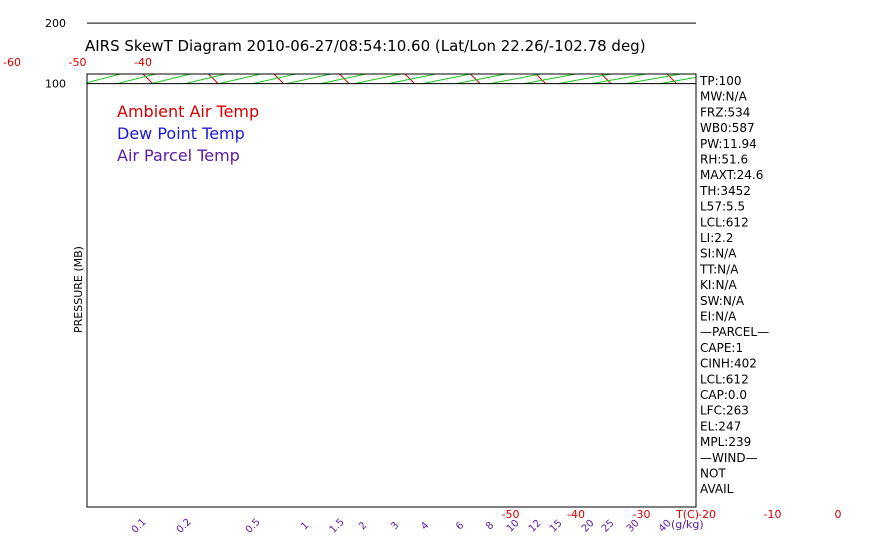 The height and width of the screenshot is (560, 870). Describe the element at coordinates (687, 524) in the screenshot. I see `mixing-ratio-unit-label: (g/kg)` at that location.